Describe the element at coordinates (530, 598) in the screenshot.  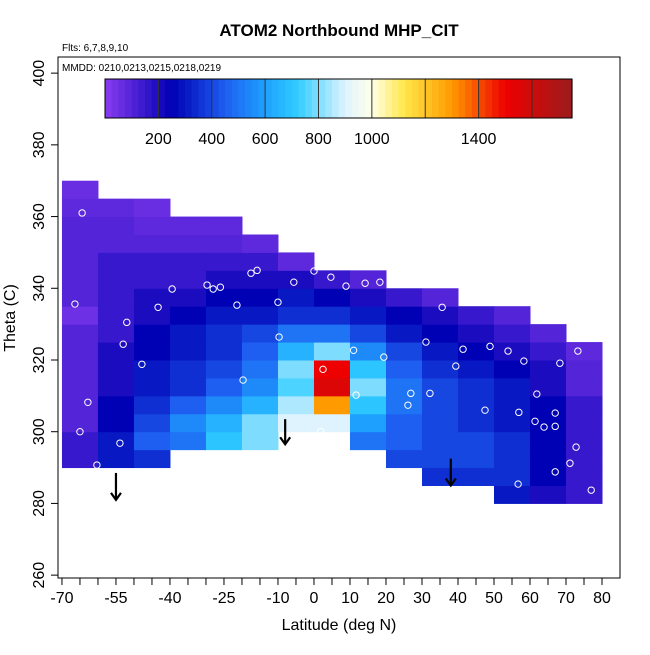
I see `x-tick-label: 60` at that location.